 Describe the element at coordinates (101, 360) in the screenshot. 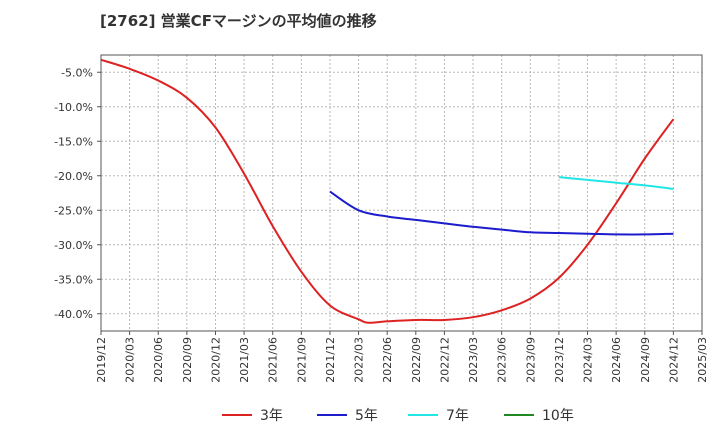

I see `x-tick-label: 2019/12` at that location.